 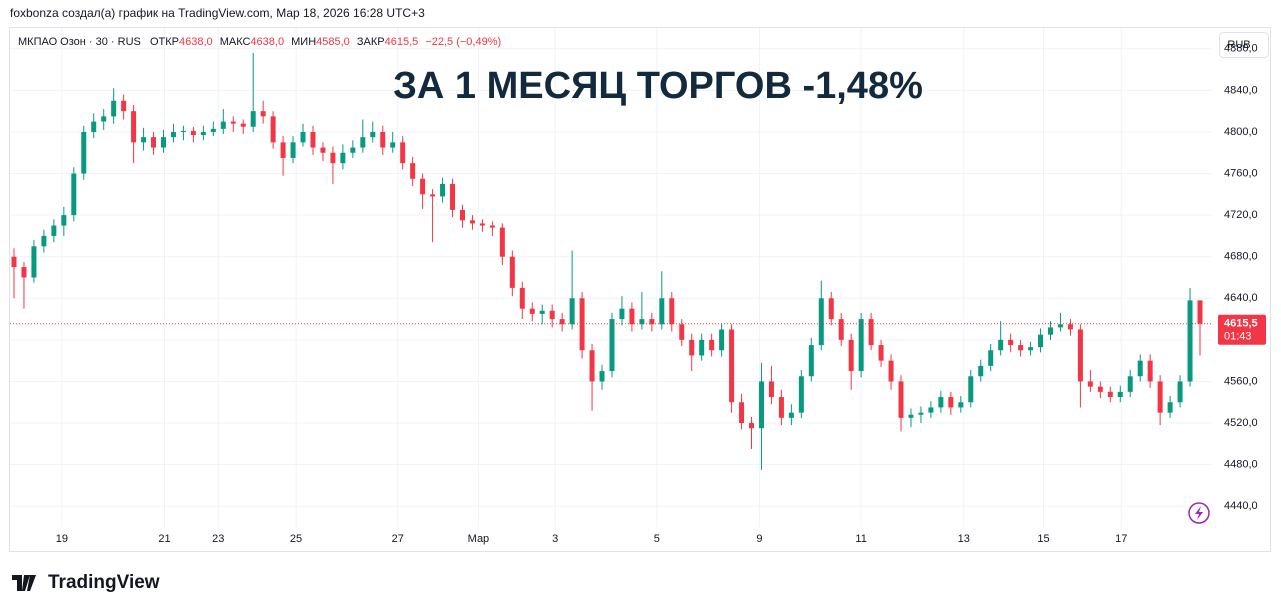 What do you see at coordinates (218, 539) in the screenshot?
I see `x-tick-label: 23` at bounding box center [218, 539].